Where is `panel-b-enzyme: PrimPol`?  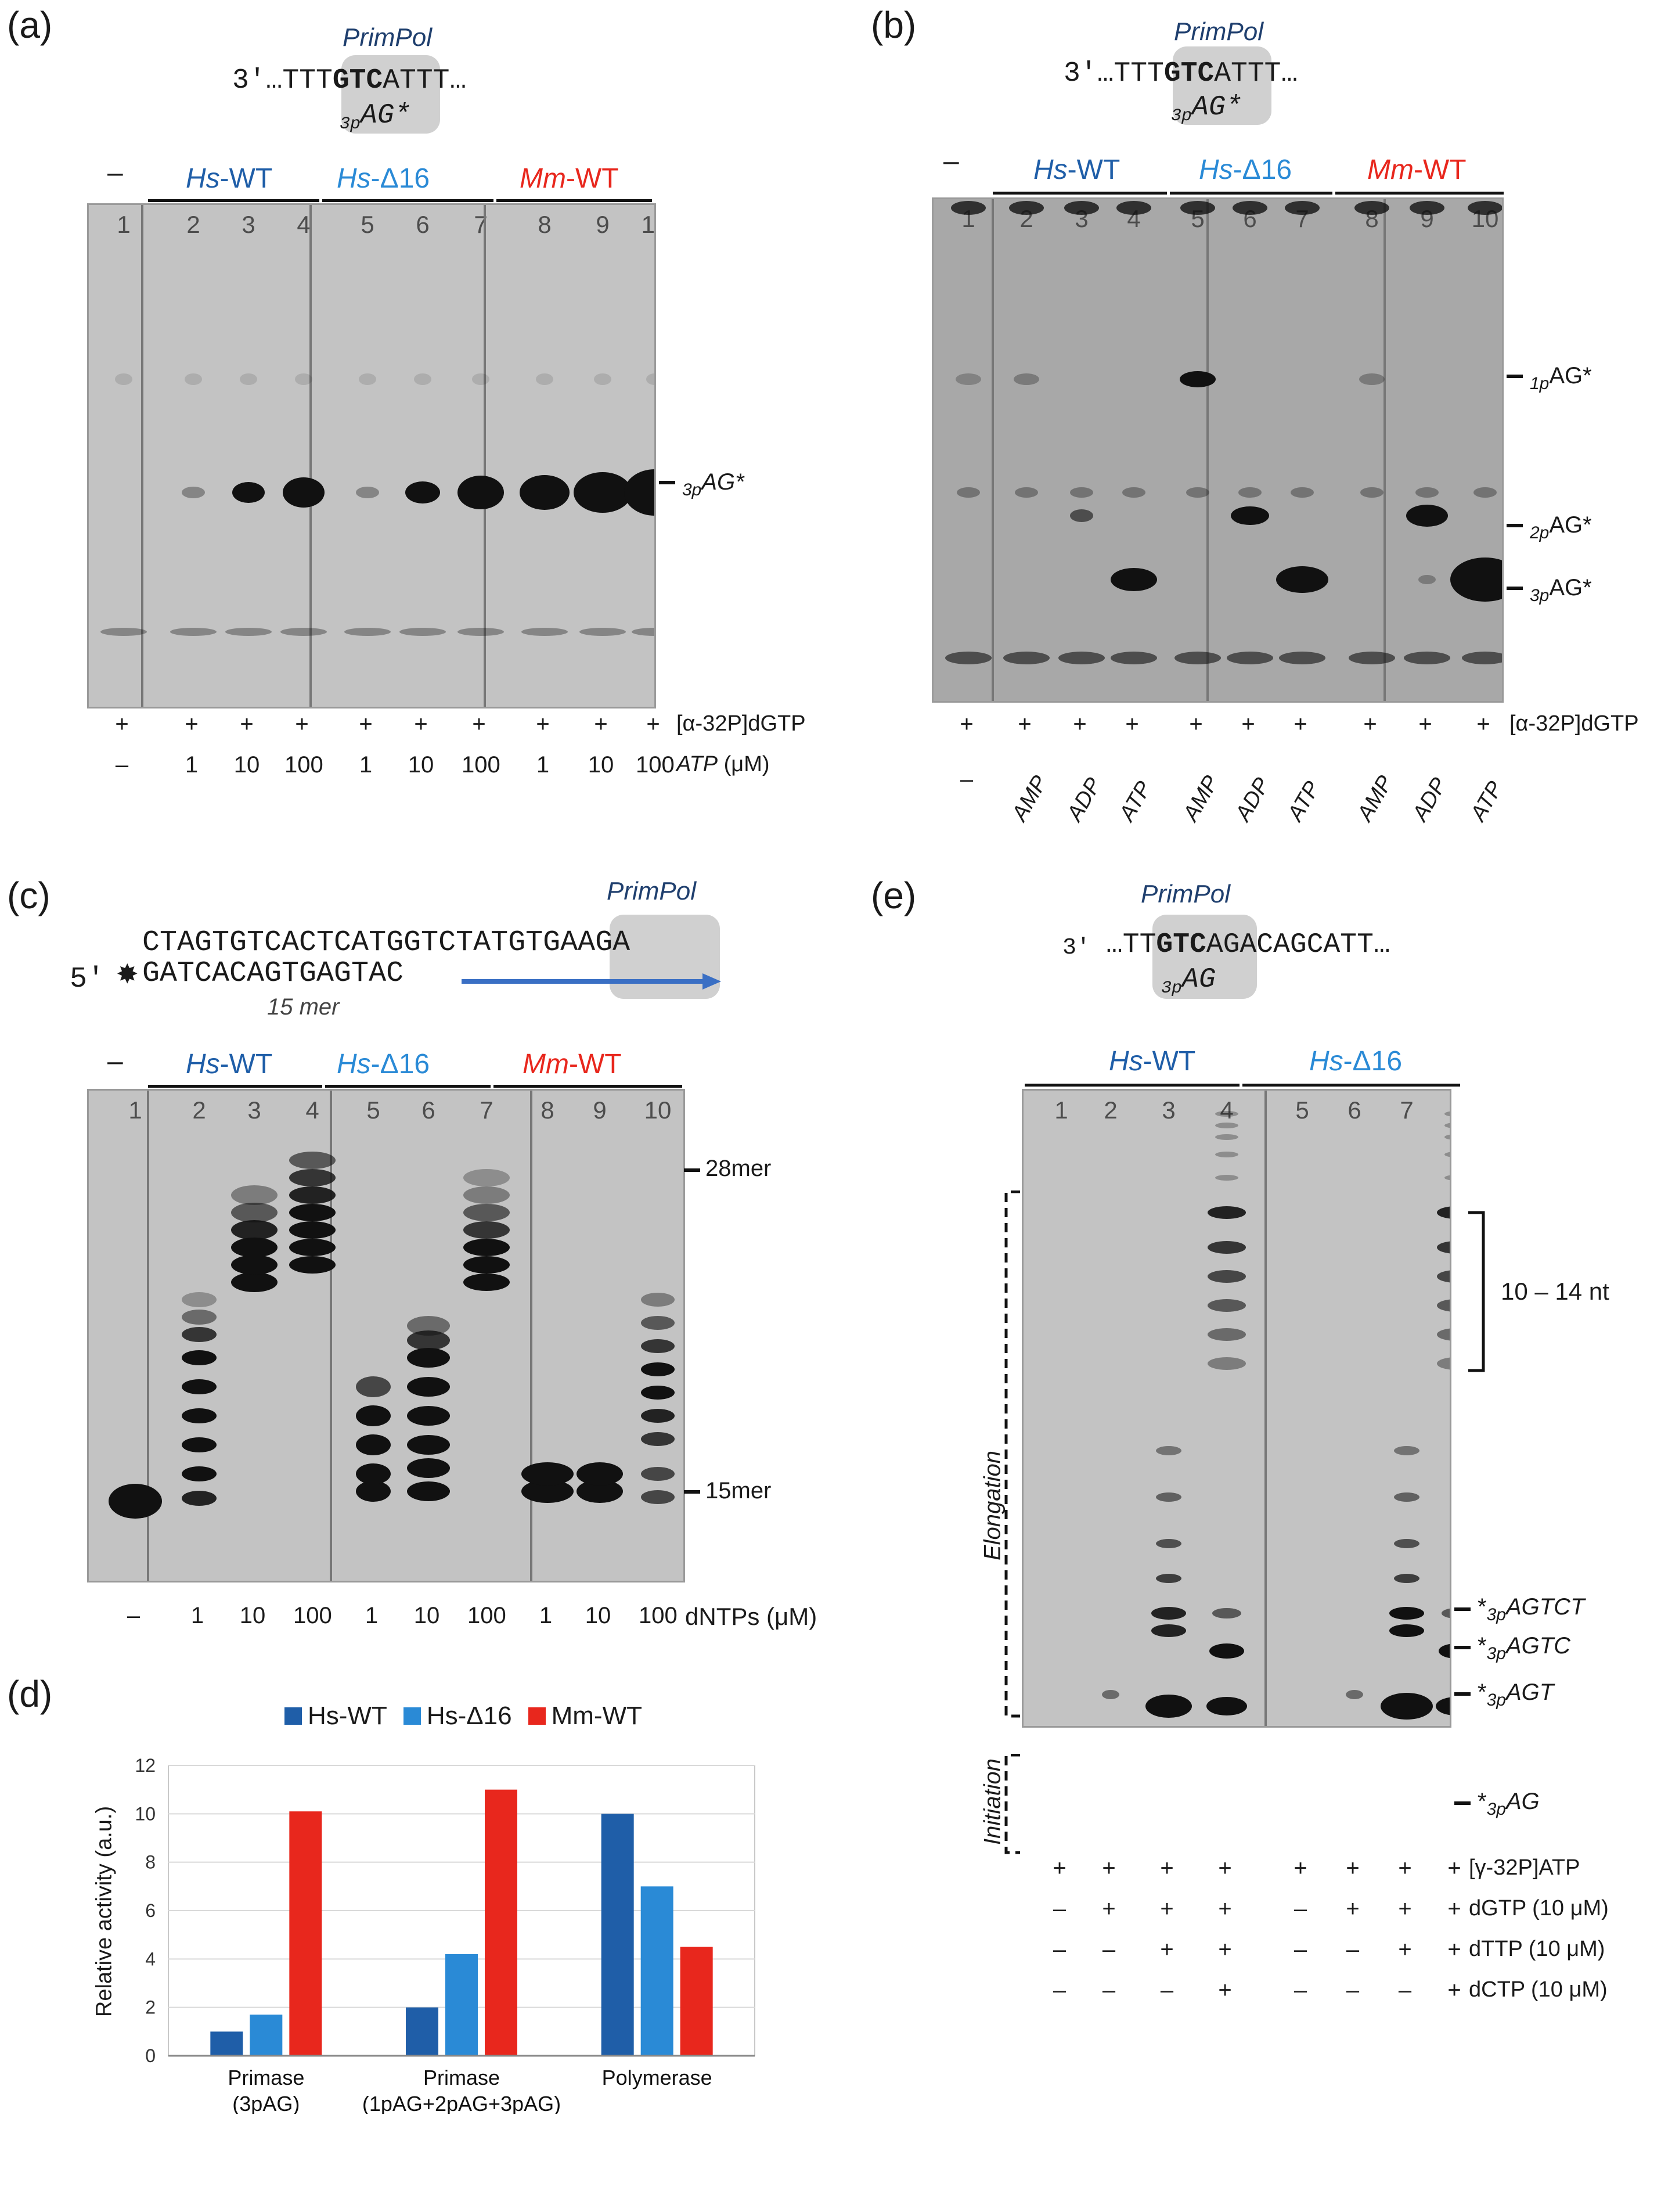 panel-b-enzyme: PrimPol is located at coordinates (1219, 31).